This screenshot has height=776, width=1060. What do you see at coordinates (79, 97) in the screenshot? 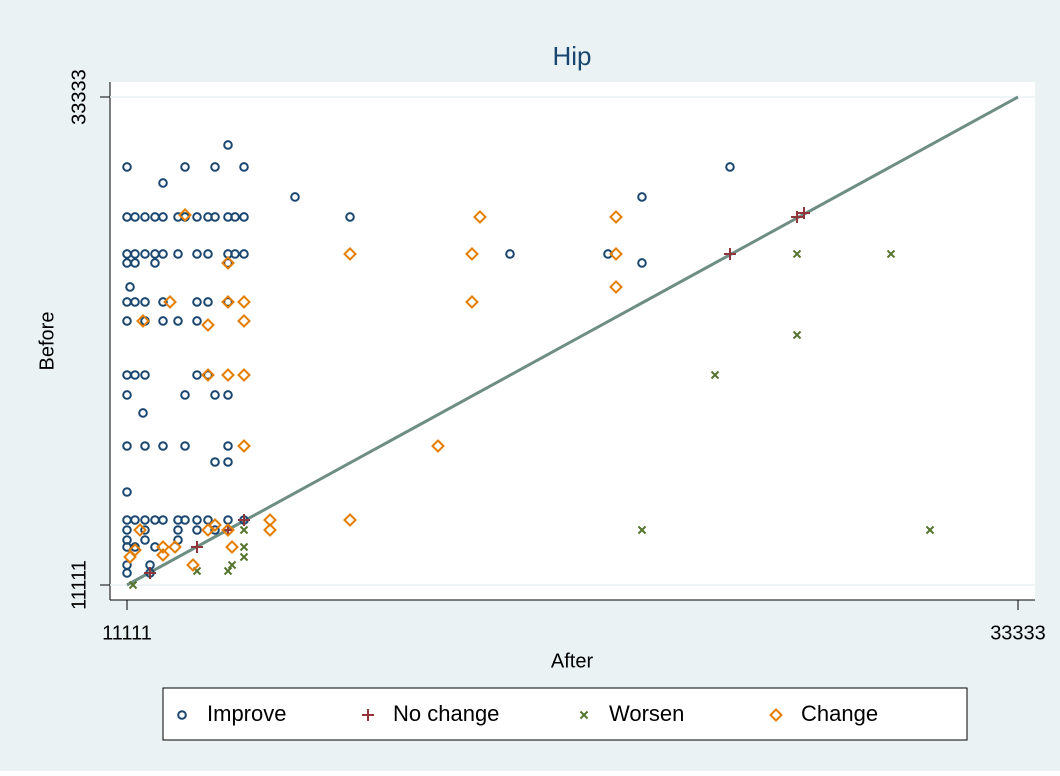
I see `y-tick-label: 33333` at bounding box center [79, 97].